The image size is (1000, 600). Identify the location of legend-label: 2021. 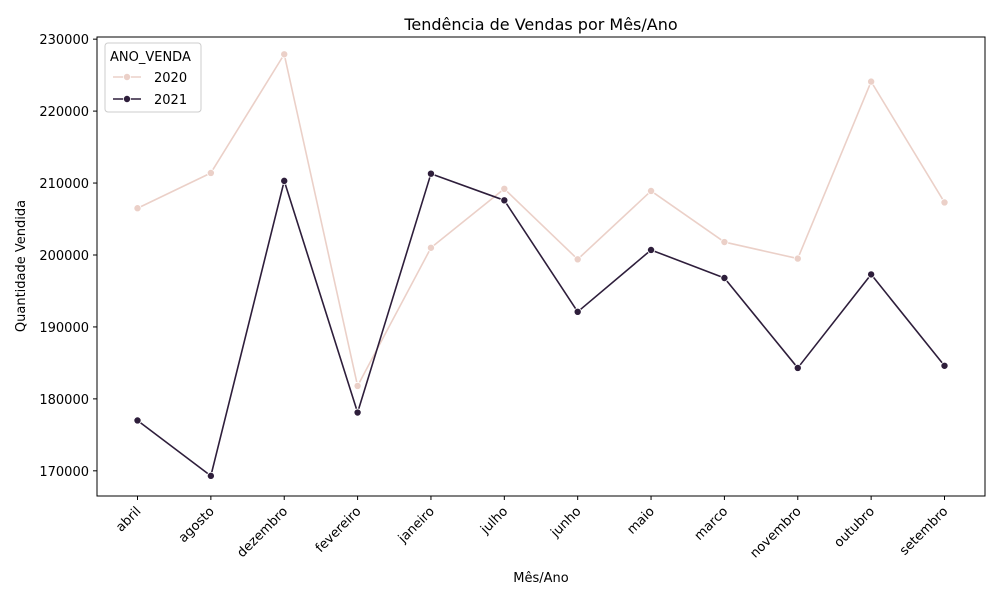
(170, 100).